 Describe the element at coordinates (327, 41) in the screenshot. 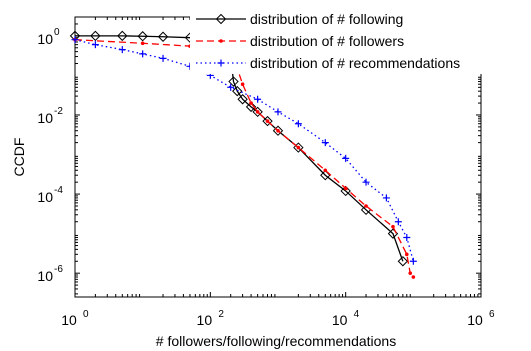

I see `legend-label: distribution of # followers` at that location.